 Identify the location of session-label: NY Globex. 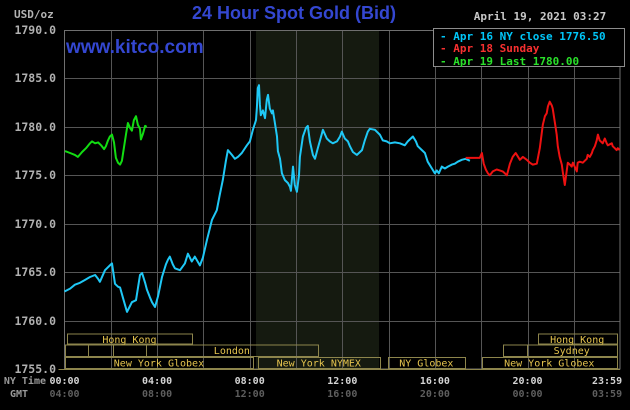
(426, 364).